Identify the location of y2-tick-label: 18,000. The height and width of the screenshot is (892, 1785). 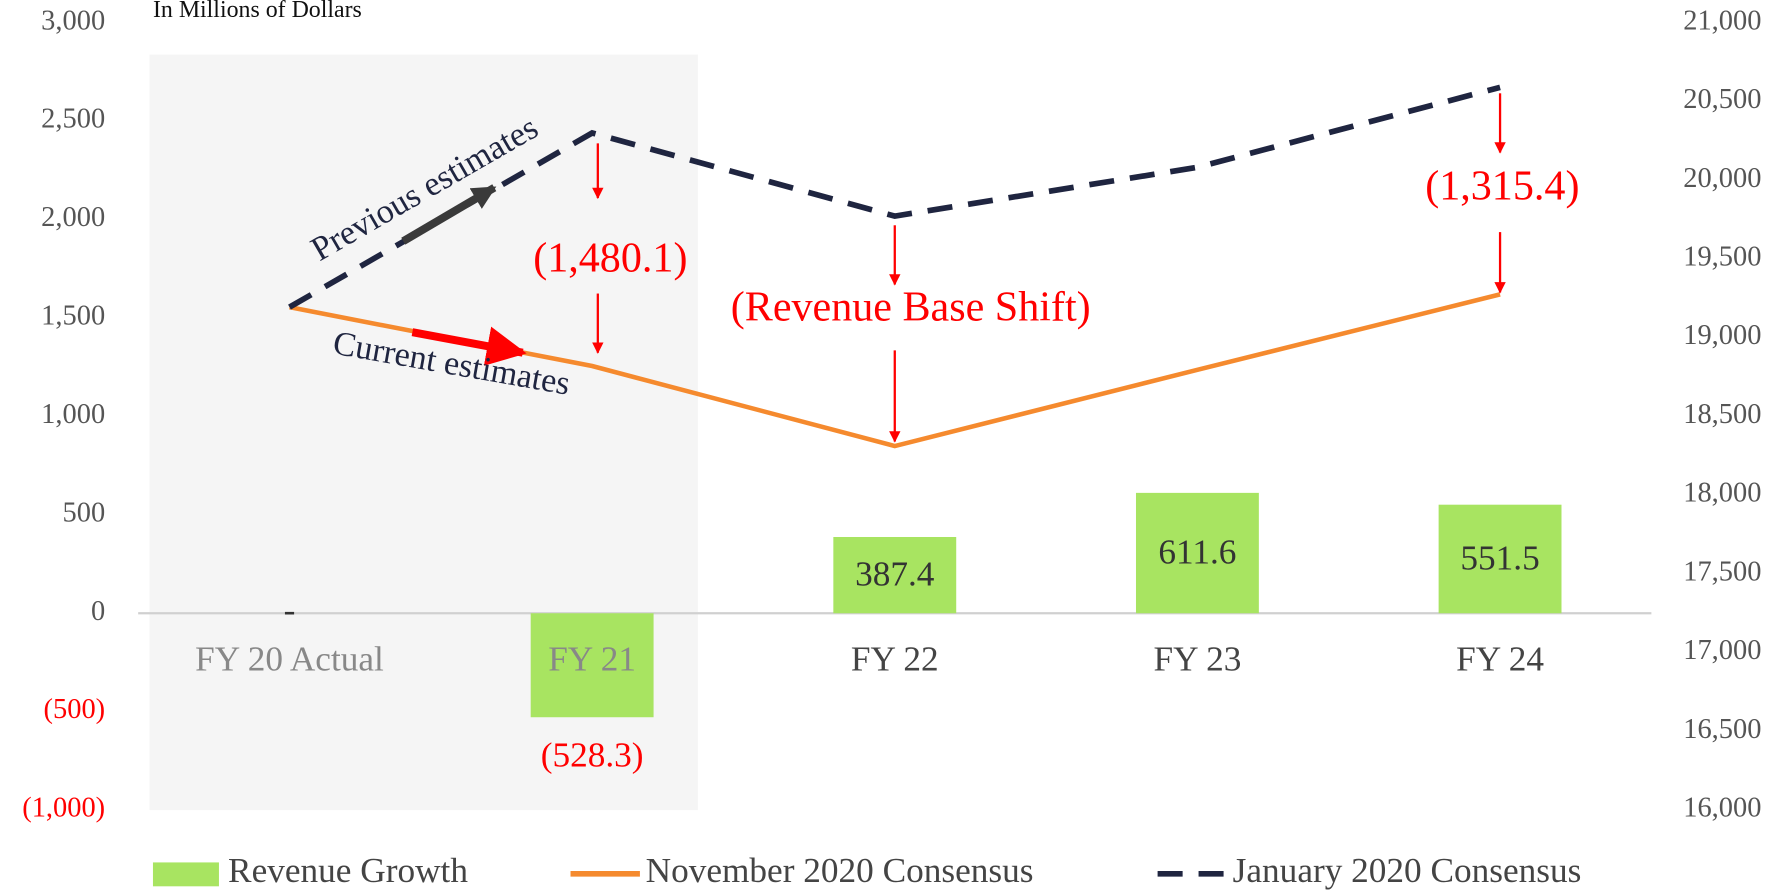
(1722, 493).